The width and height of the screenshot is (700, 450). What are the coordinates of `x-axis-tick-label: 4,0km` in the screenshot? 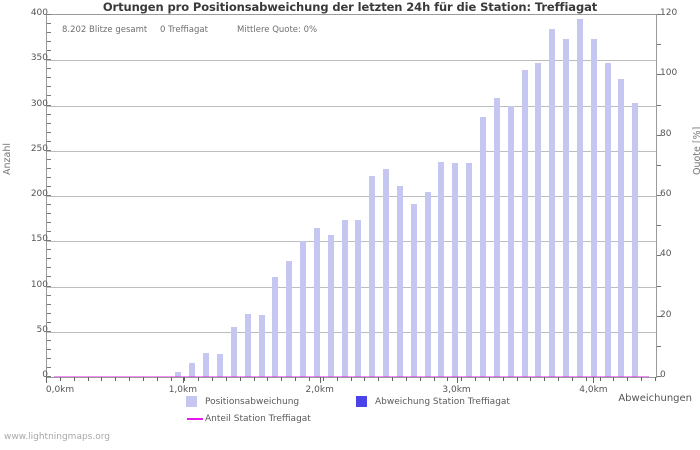 It's located at (593, 390).